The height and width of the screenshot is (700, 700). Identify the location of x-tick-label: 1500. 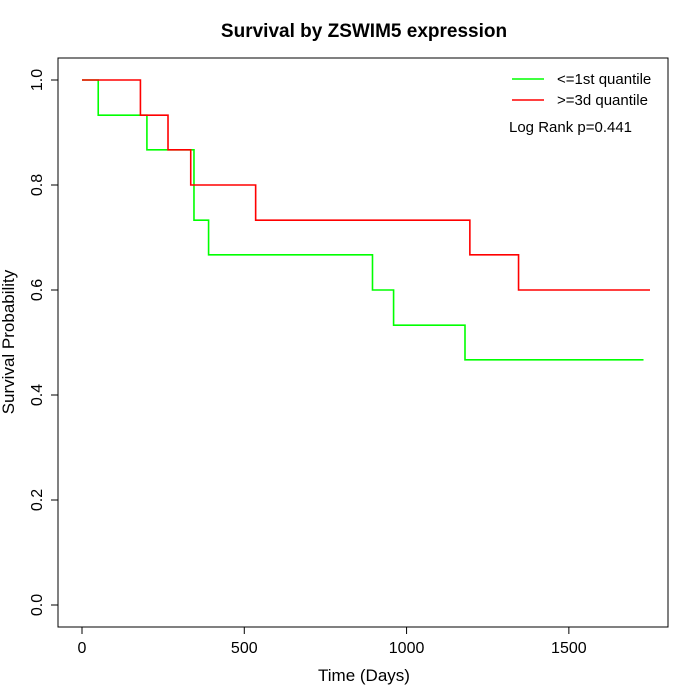
(569, 648).